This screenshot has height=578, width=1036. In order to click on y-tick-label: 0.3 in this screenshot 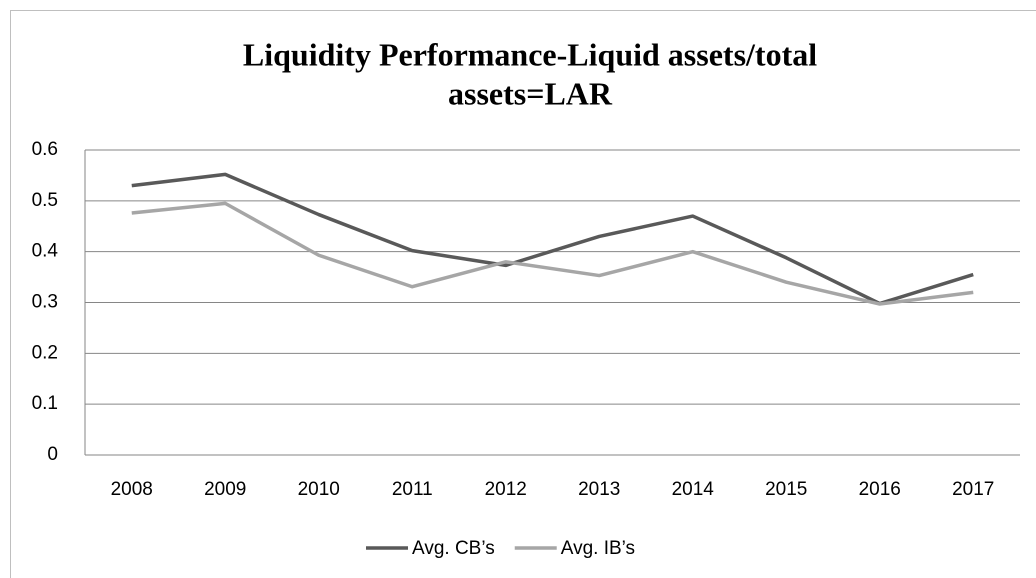, I will do `click(45, 302)`.